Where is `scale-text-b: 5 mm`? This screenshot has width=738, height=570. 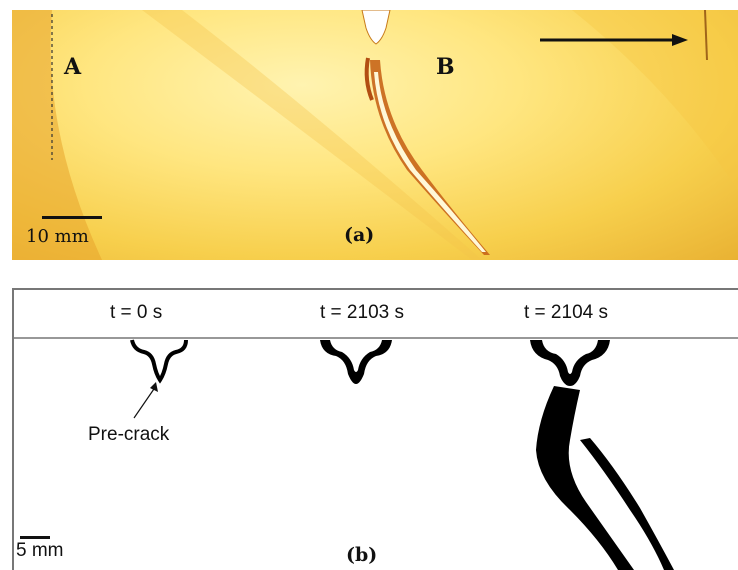
scale-text-b: 5 mm is located at coordinates (40, 551).